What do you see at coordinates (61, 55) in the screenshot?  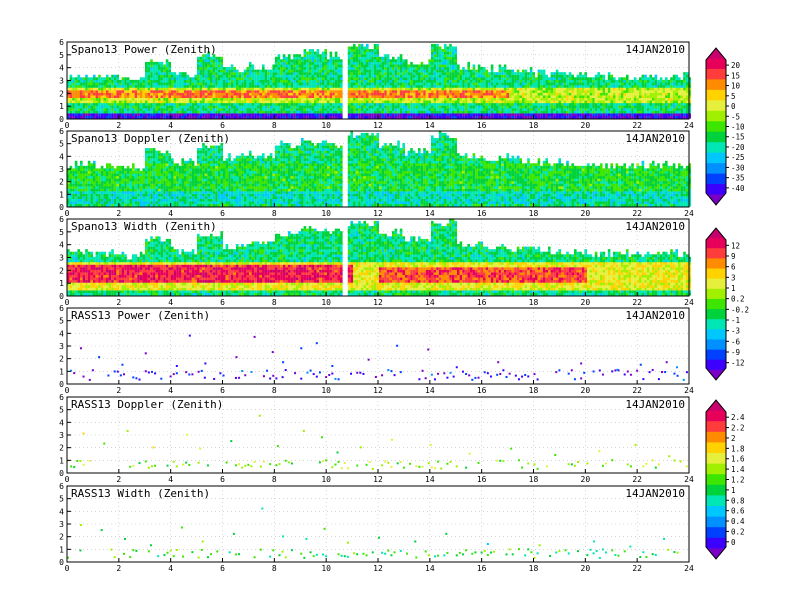 I see `y-tick-label: 5` at bounding box center [61, 55].